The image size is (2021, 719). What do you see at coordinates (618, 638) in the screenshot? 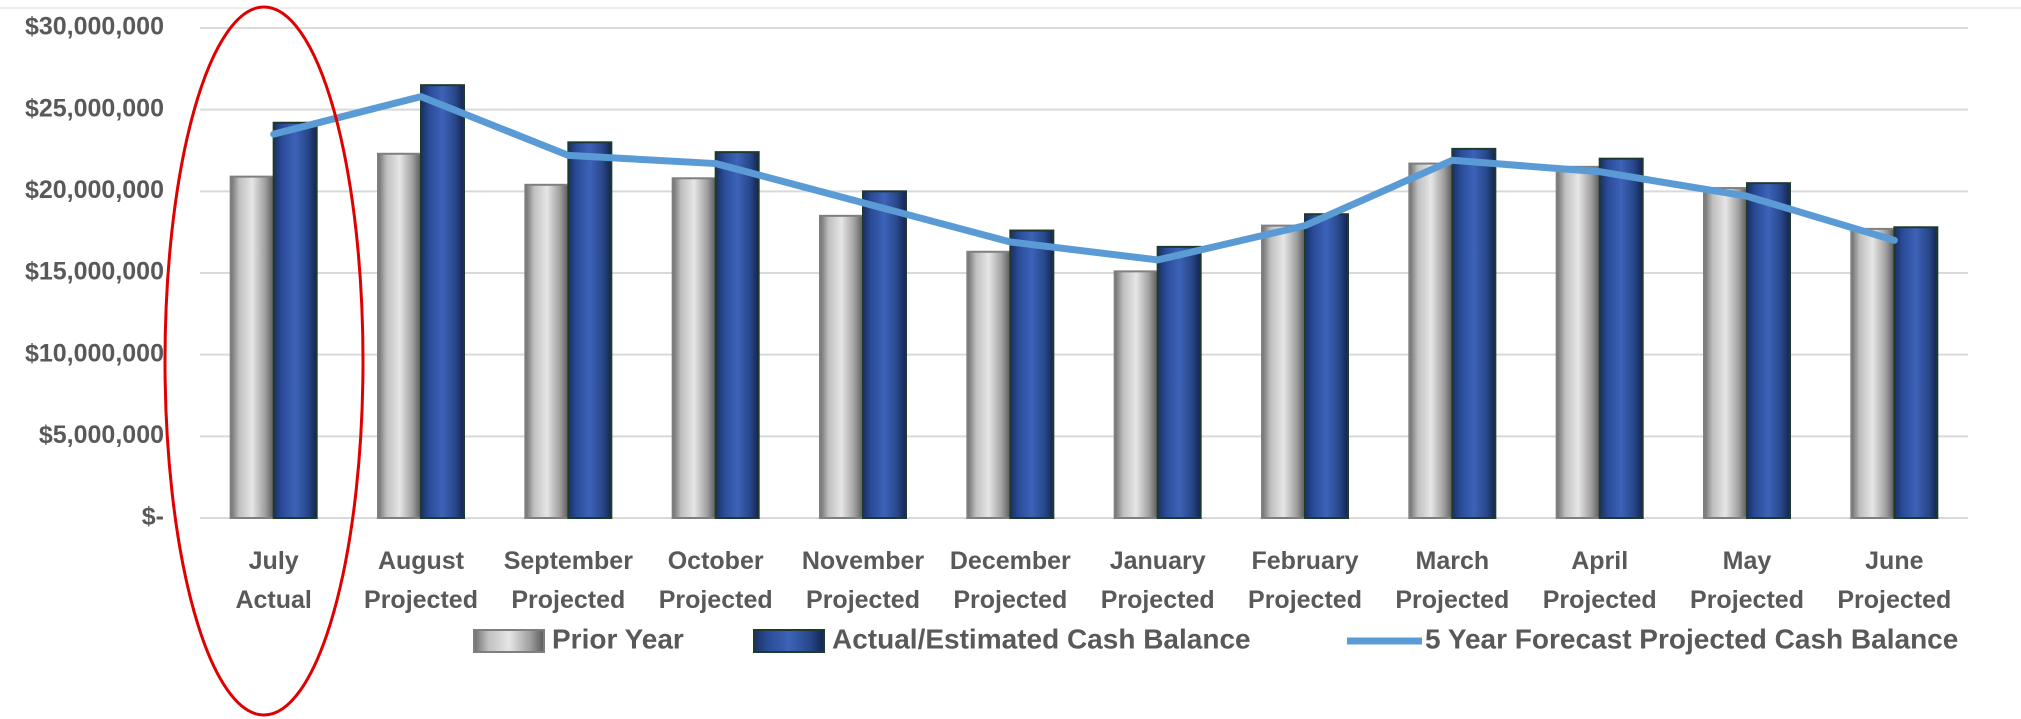
I see `legend-label: Prior Year` at bounding box center [618, 638].